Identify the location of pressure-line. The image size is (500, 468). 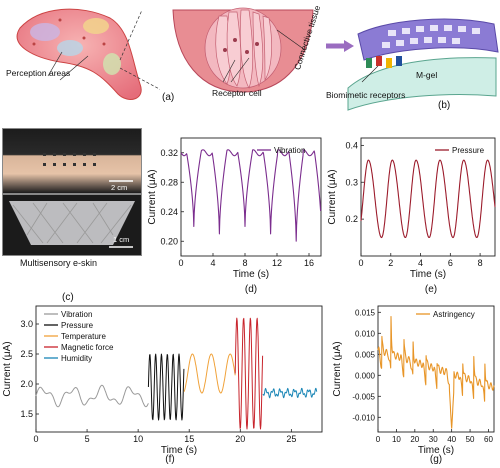
(428, 199).